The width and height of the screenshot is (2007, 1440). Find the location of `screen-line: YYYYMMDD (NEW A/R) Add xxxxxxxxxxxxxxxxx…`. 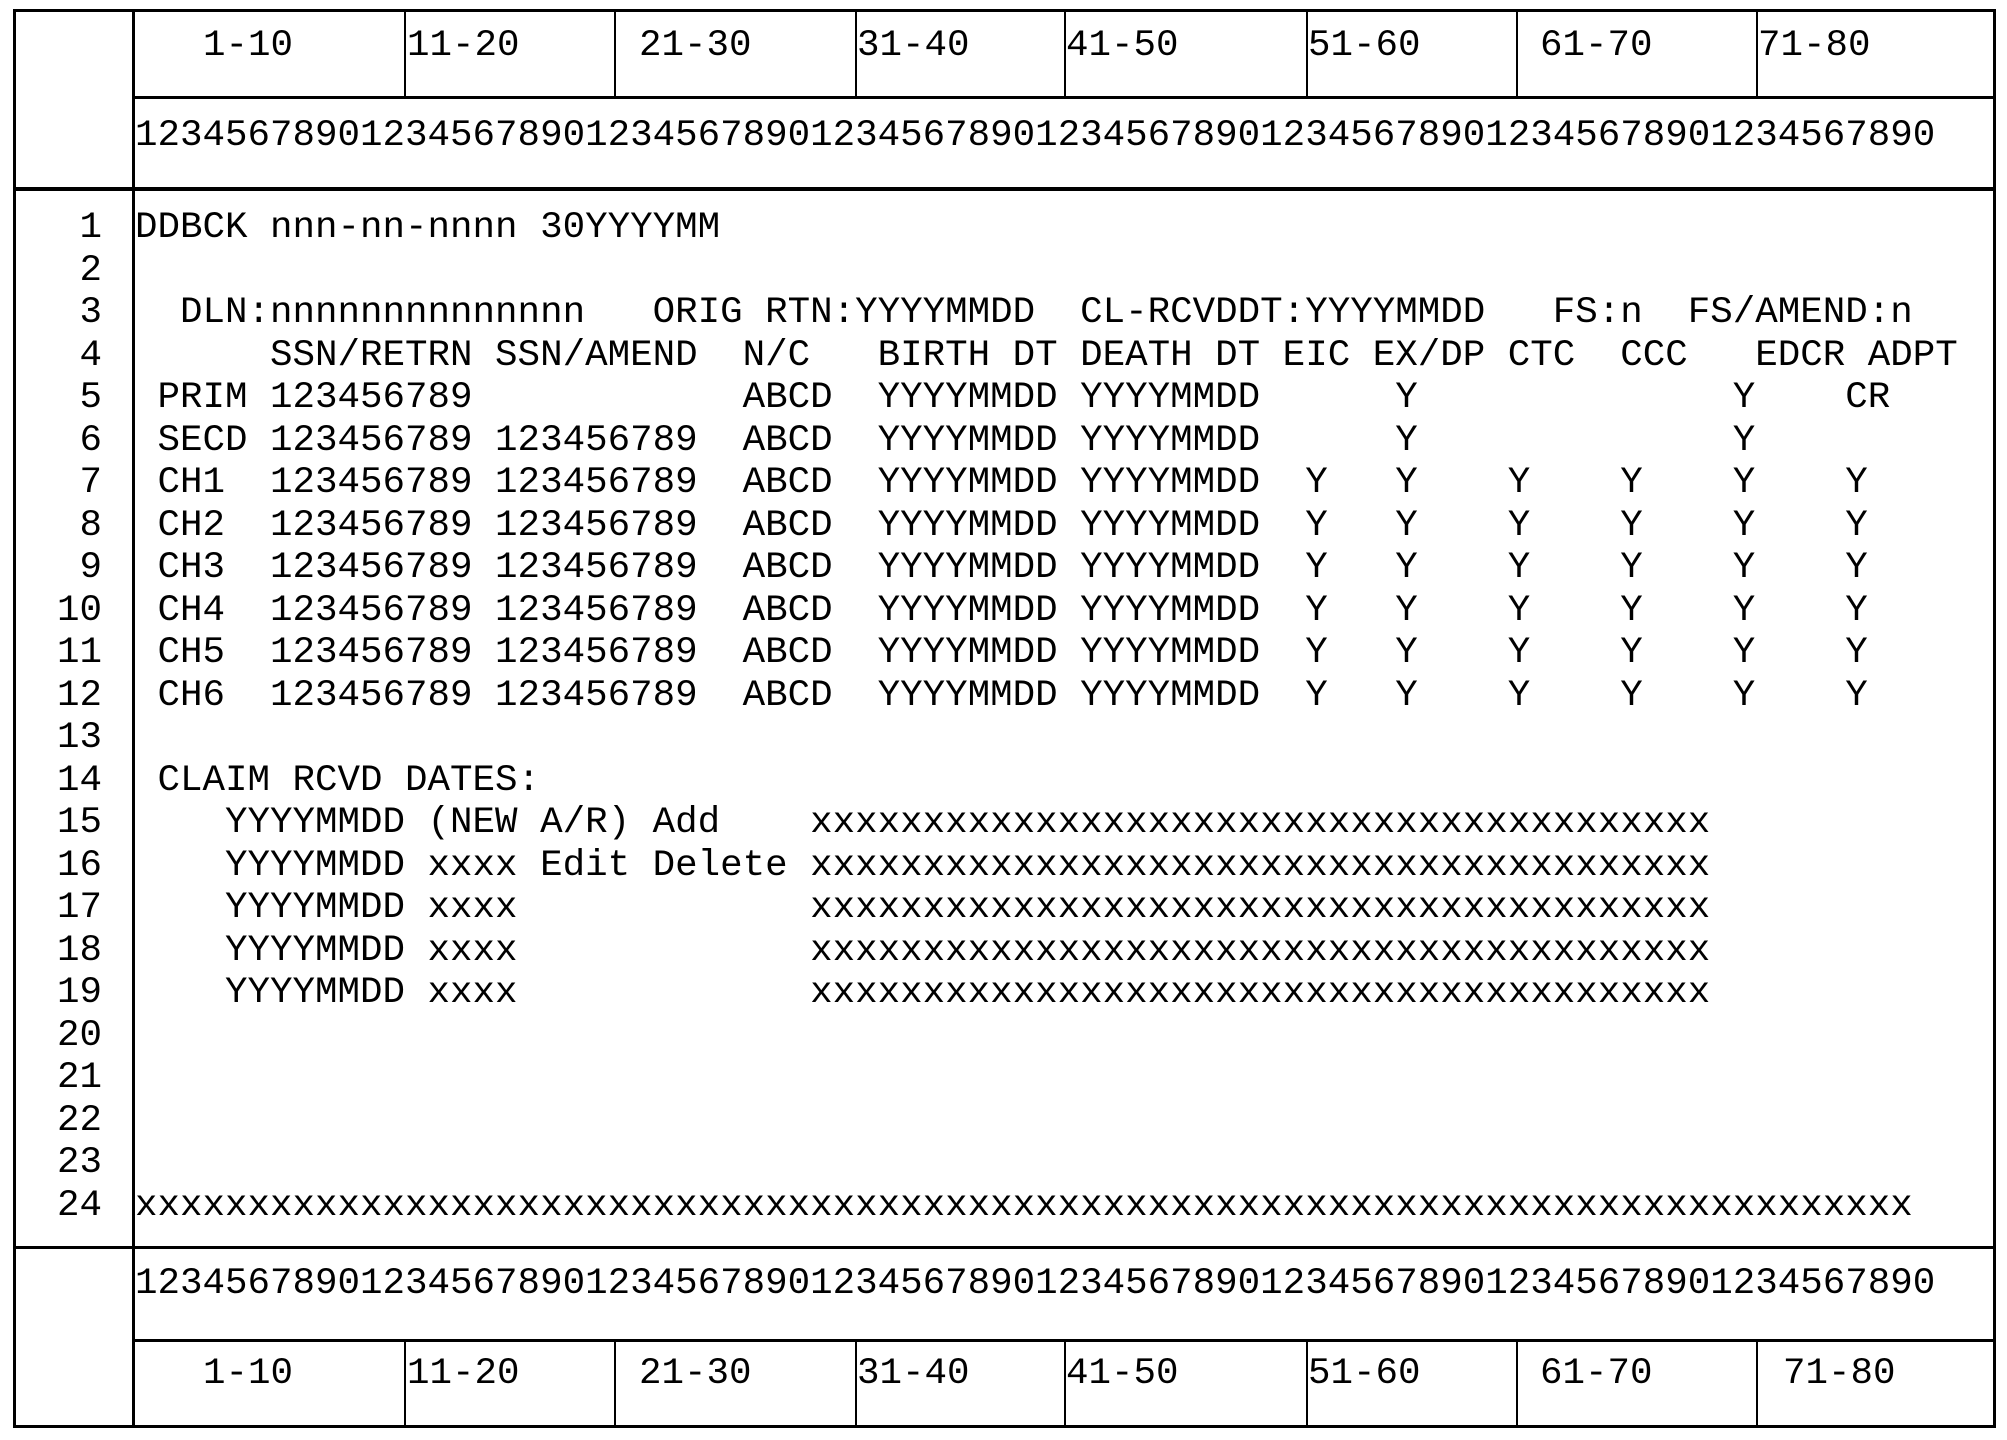

screen-line: YYYYMMDD (NEW A/R) Add xxxxxxxxxxxxxxxxx… is located at coordinates (923, 823).